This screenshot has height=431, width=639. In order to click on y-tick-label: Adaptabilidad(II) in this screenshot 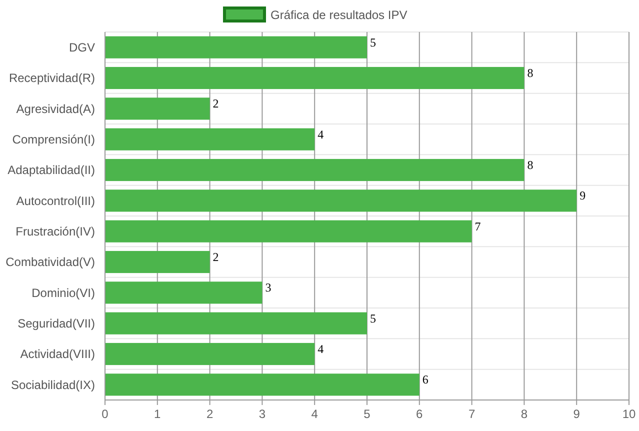, I will do `click(51, 170)`.